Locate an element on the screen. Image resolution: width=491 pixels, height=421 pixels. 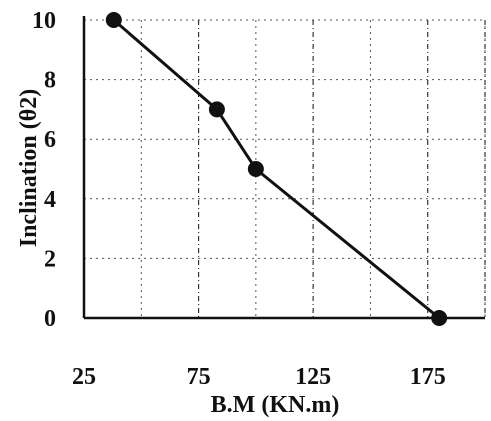
x-axis-label: B.M (KN.m) is located at coordinates (275, 405).